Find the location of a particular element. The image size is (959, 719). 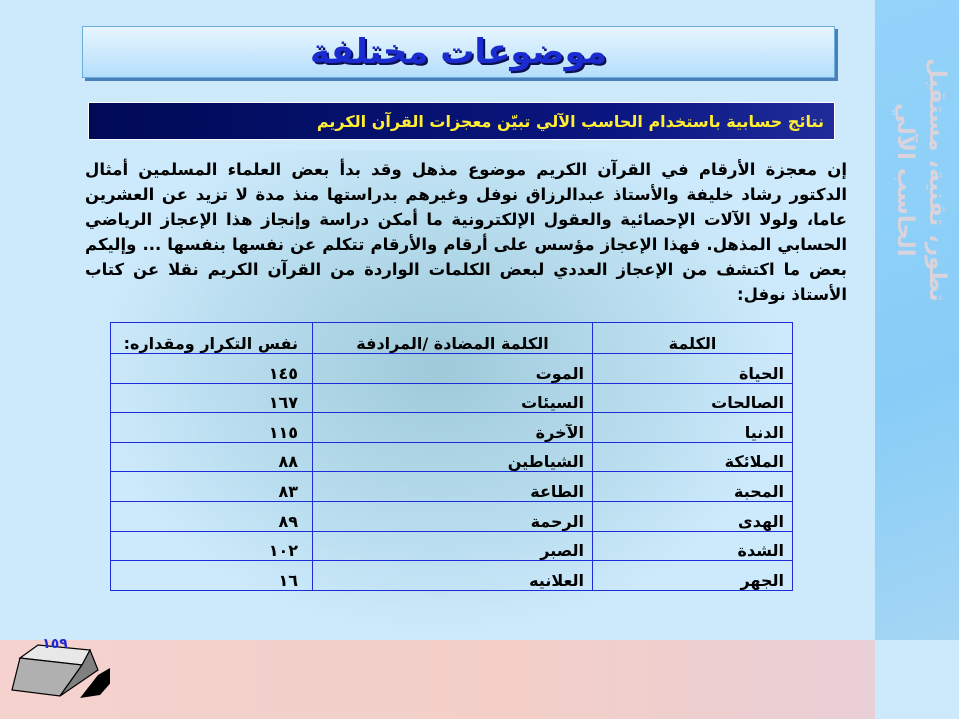

word-cell: الملائكة is located at coordinates (692, 457).